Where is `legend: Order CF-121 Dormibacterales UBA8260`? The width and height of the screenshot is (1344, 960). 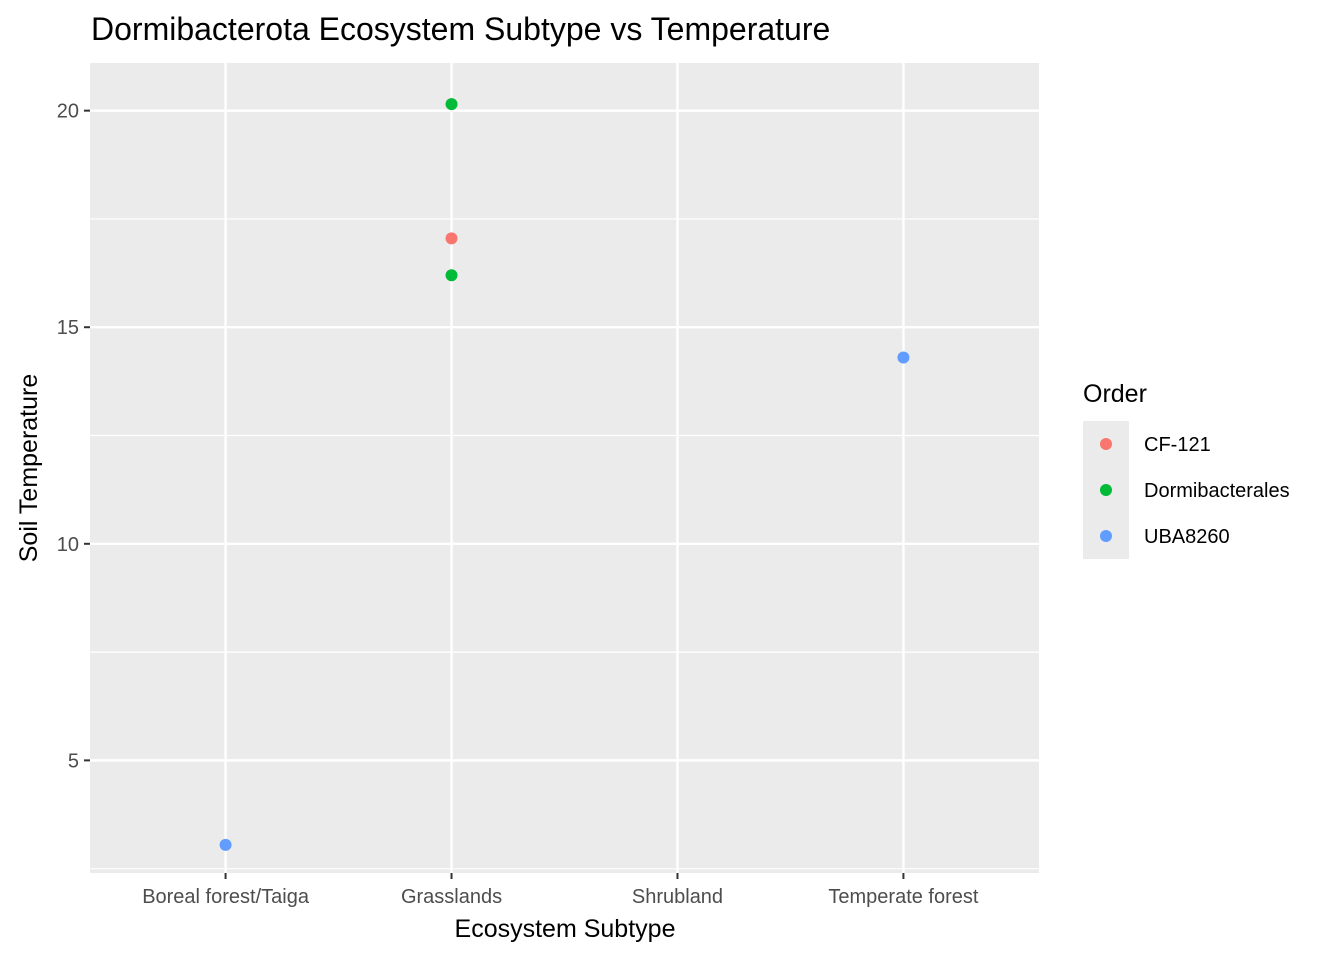
legend: Order CF-121 Dormibacterales UBA8260 is located at coordinates (1186, 469).